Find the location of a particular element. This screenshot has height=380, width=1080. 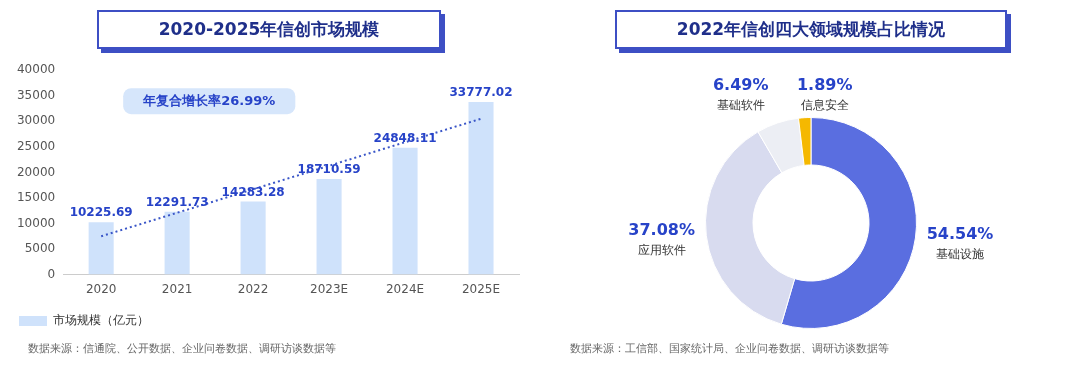

source-note: 数据来源：工信部、国家统计局、企业问卷数据、调研访谈数据等 is located at coordinates (729, 348).